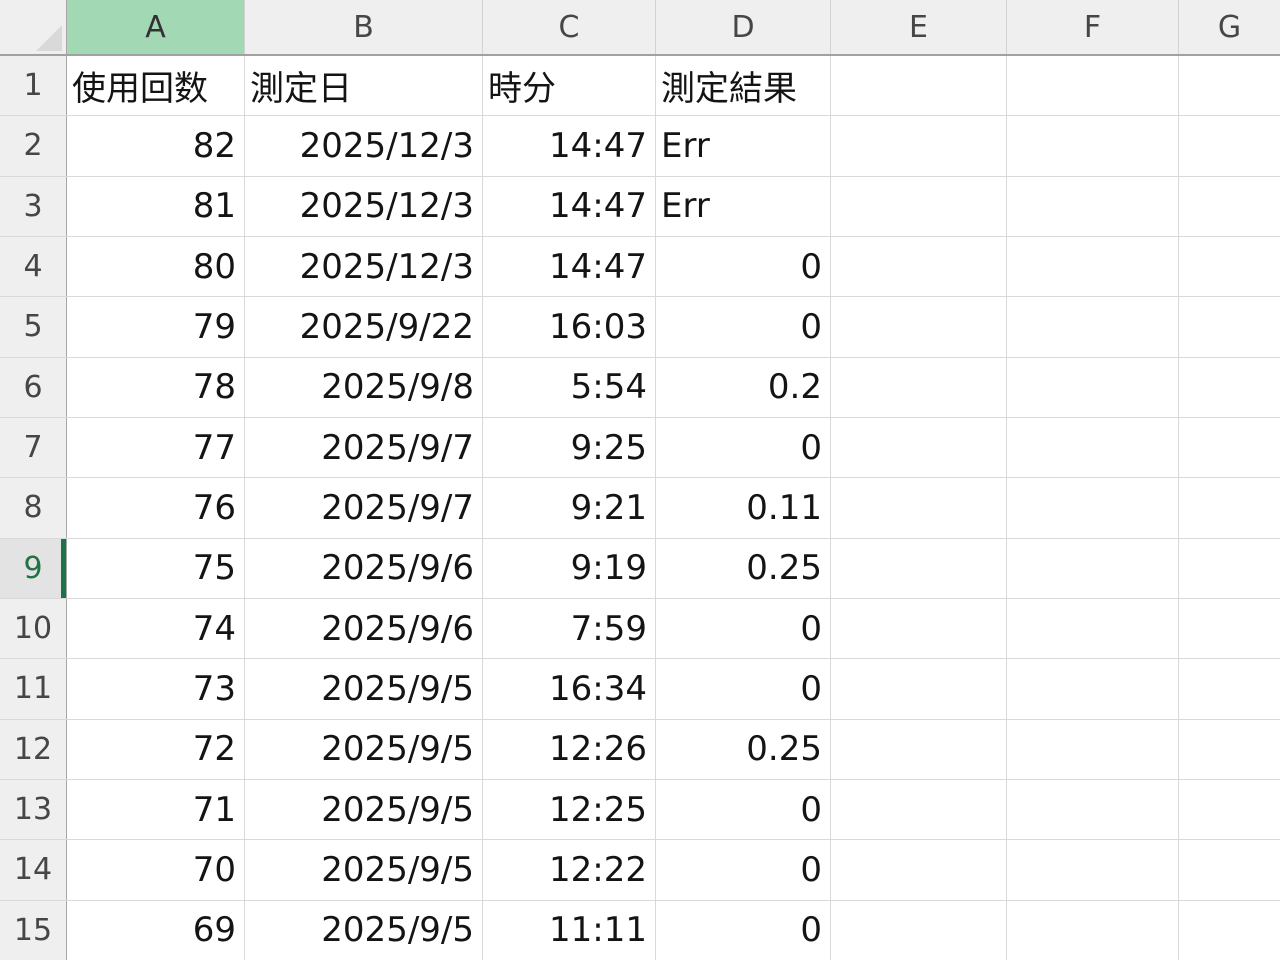 The image size is (1280, 960). I want to click on cell: 2025/9/22, so click(364, 327).